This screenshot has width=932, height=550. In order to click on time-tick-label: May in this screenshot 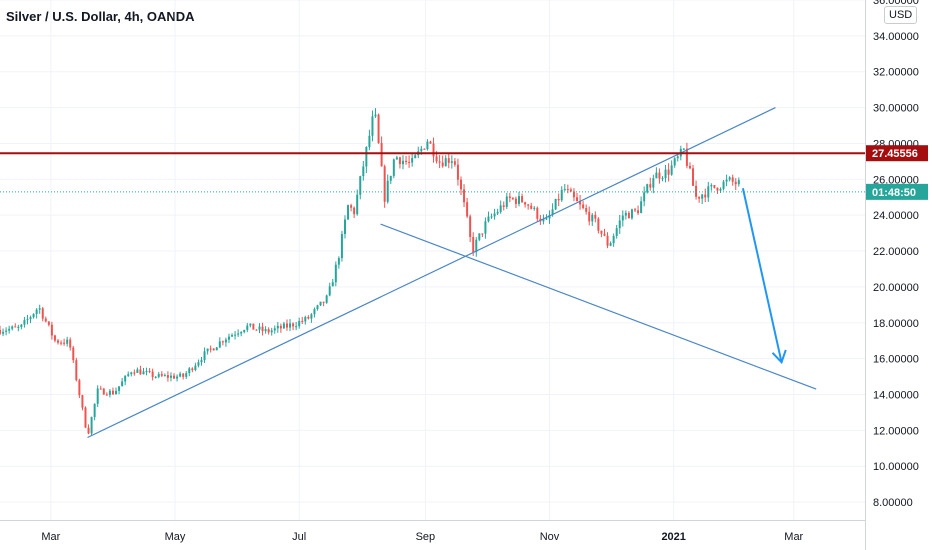, I will do `click(175, 537)`.